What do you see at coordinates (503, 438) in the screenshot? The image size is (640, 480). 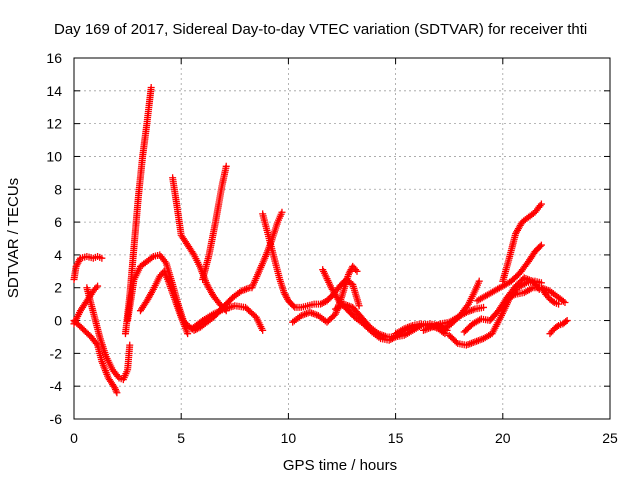 I see `x-tick-label: 20` at bounding box center [503, 438].